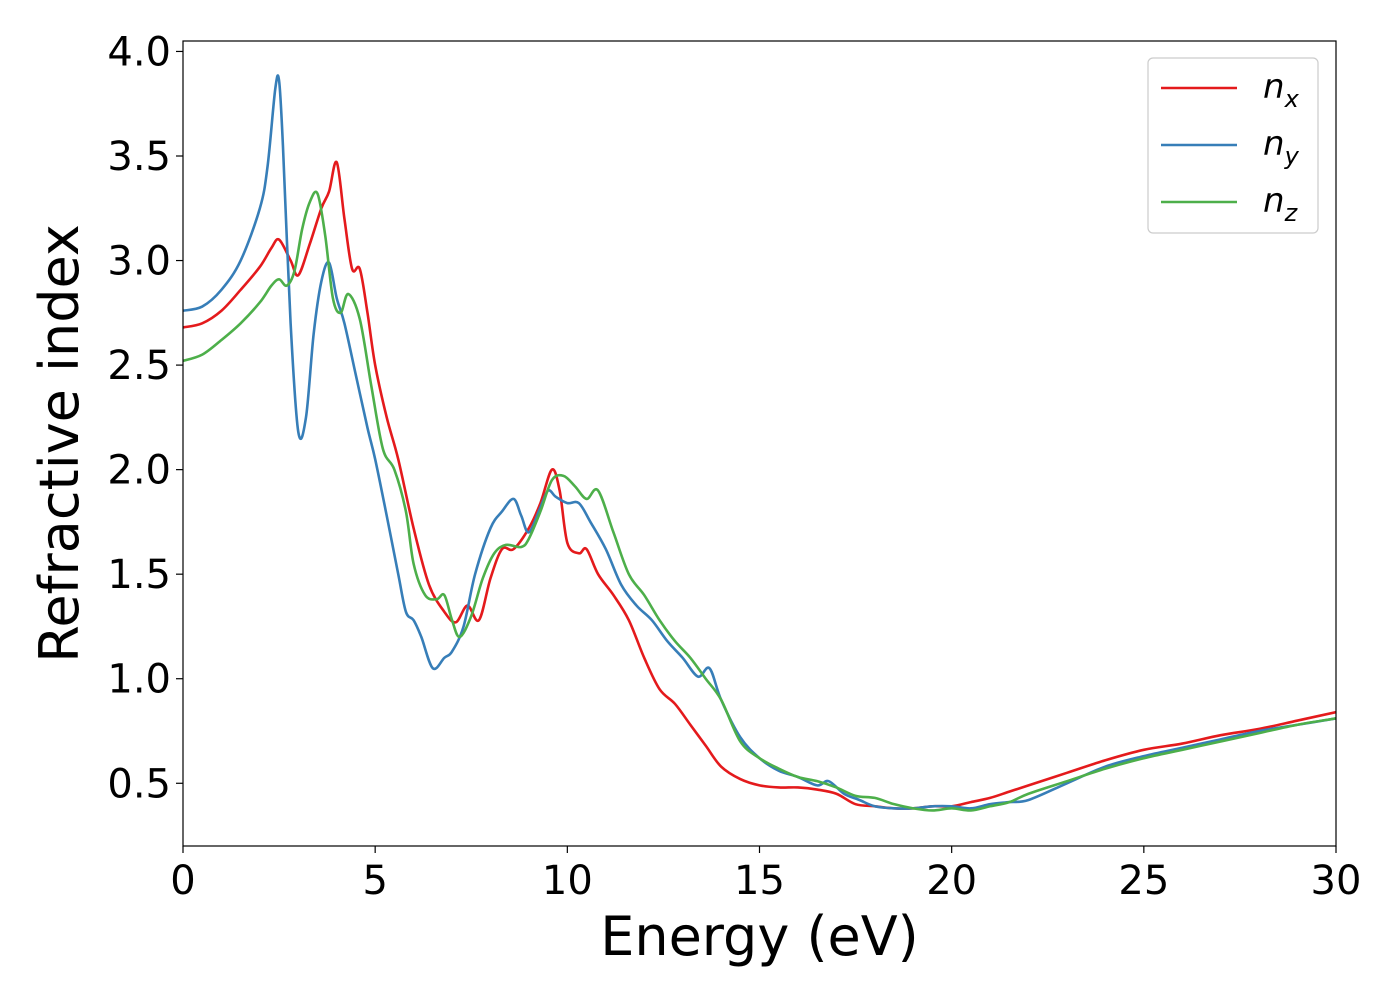  I want to click on y-tick-label: 3.5, so click(139, 157).